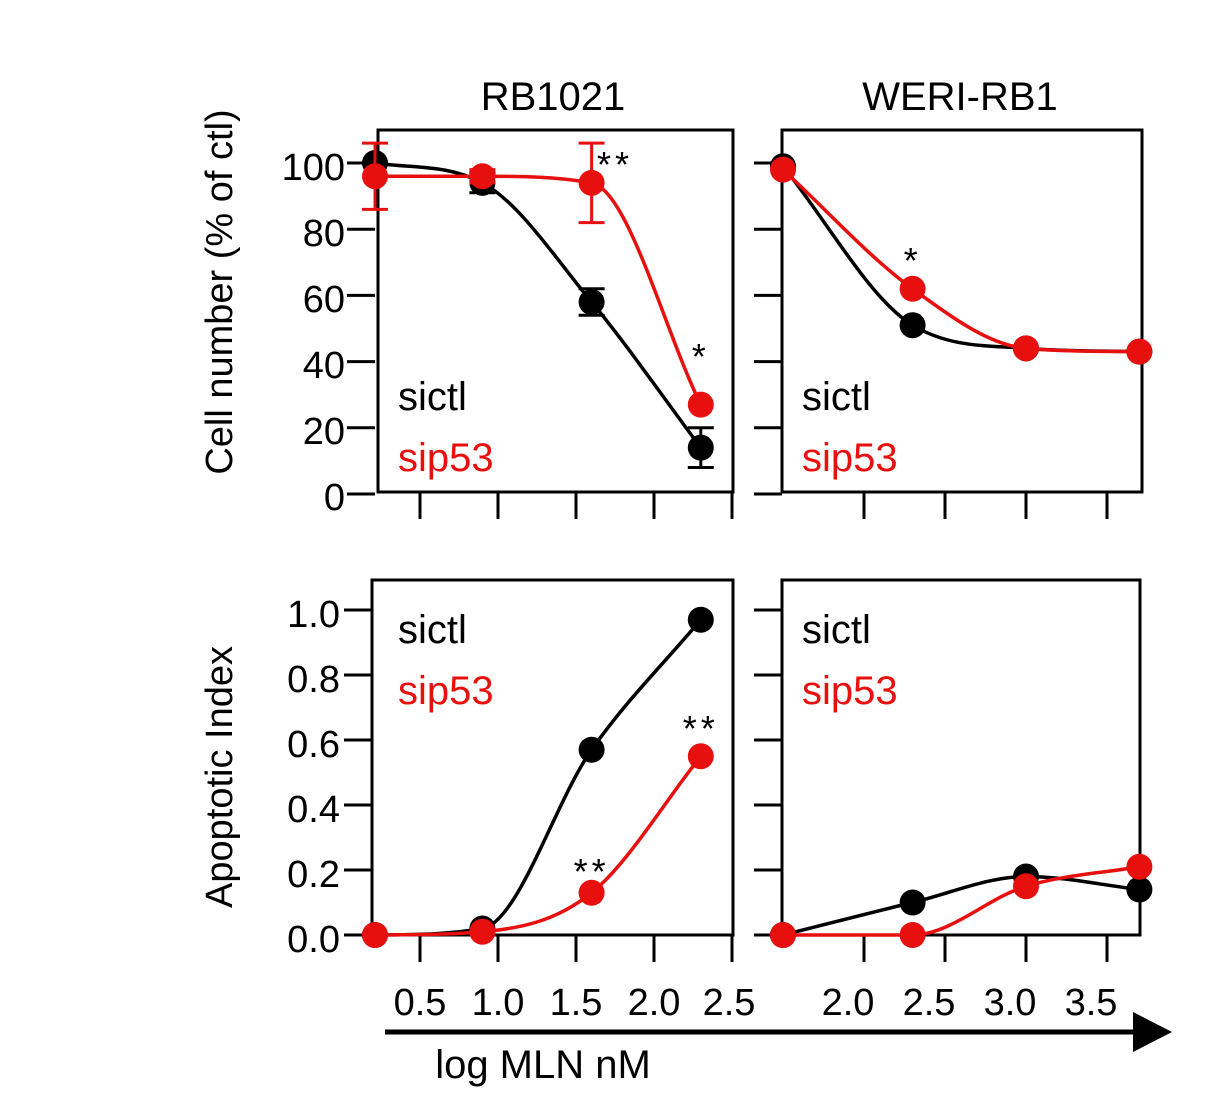 This screenshot has width=1212, height=1102. I want to click on y-tick-label: 80, so click(324, 234).